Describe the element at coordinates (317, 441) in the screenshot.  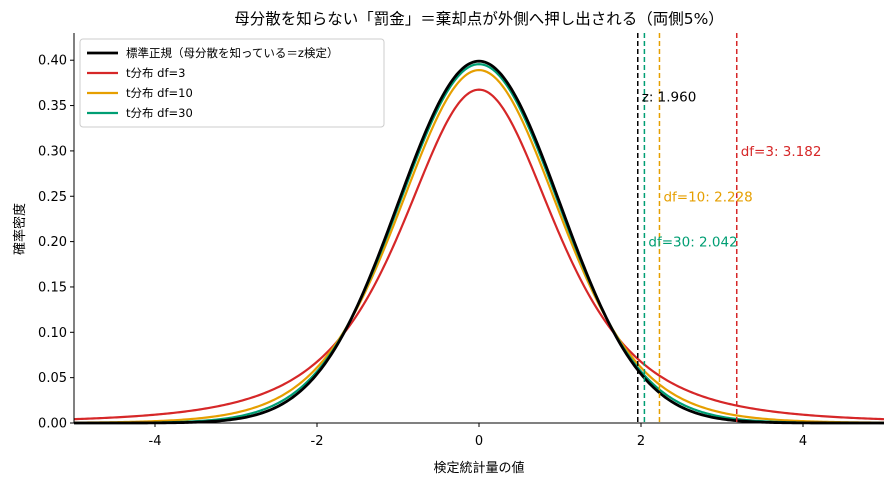
I see `x-tick-label: -2` at that location.